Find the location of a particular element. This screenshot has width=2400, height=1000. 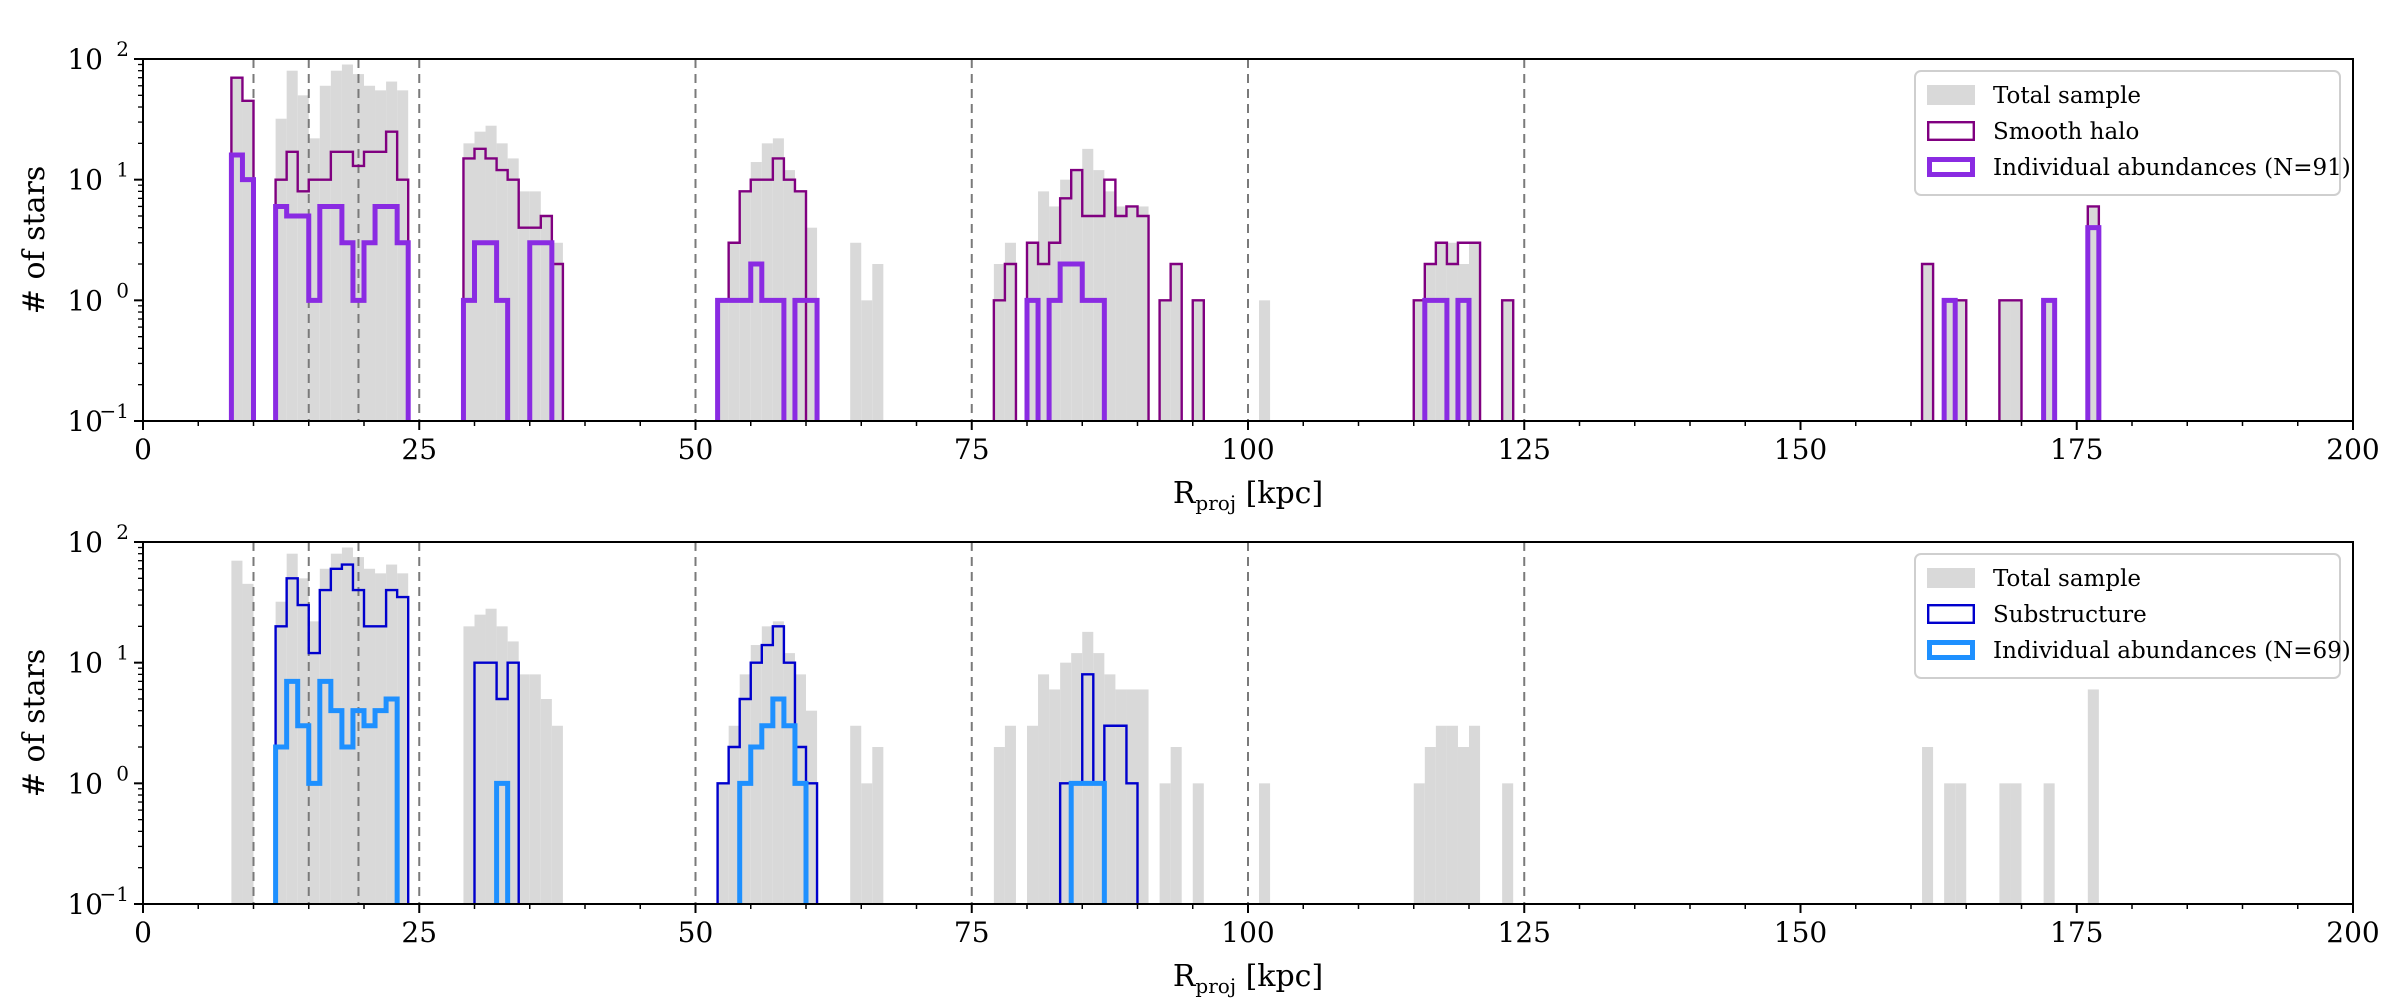

x-axis-label: Rproj [kpc] is located at coordinates (1248, 978).